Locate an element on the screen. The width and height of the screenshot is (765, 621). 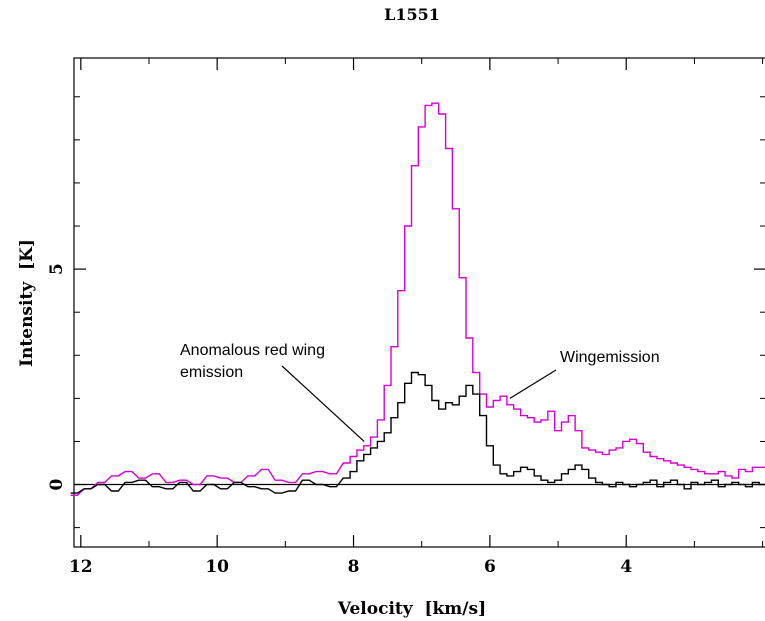
annotations: Anomalous red wing emission Wingemission is located at coordinates (420, 392).